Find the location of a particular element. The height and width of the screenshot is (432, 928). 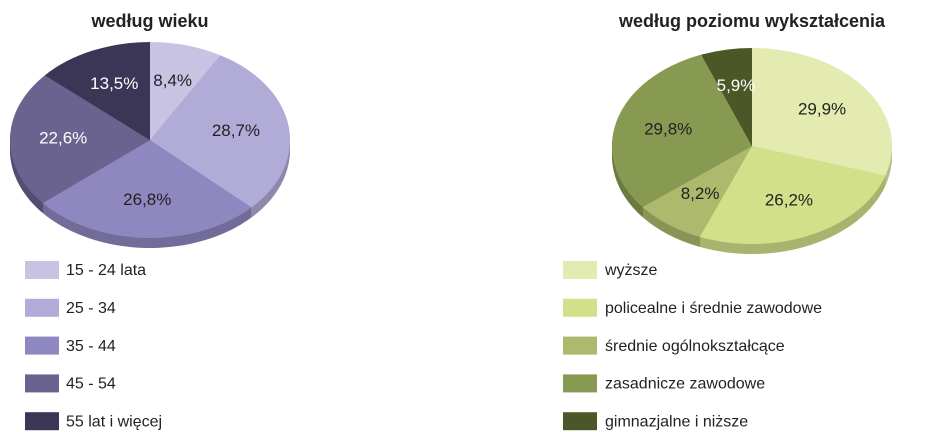

data-label: 8,4% is located at coordinates (172, 80).